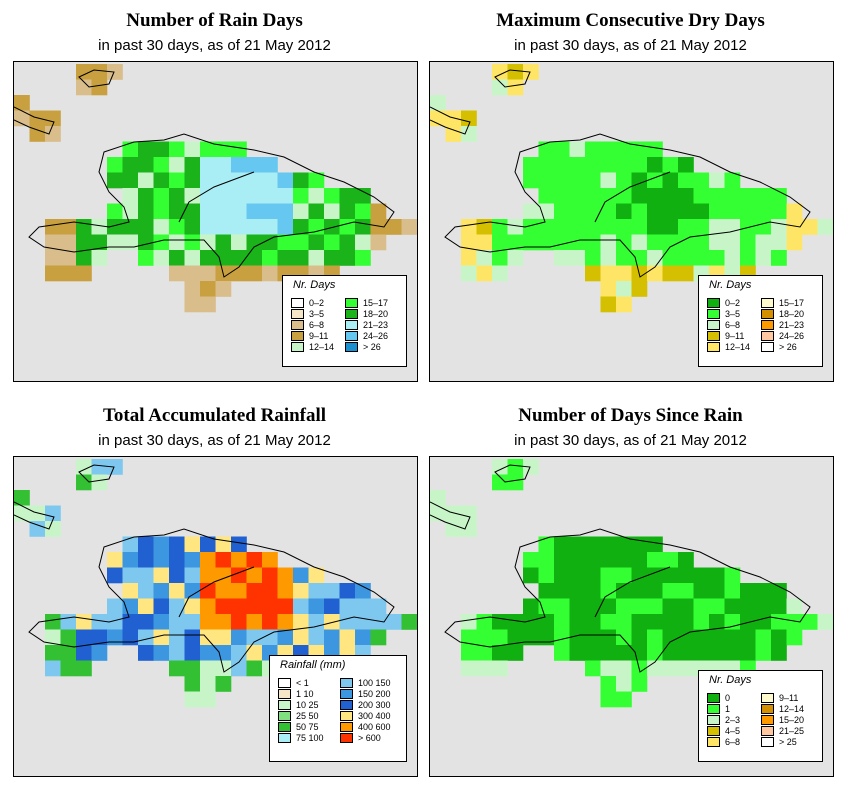  I want to click on legend-label: 50 75, so click(307, 727).